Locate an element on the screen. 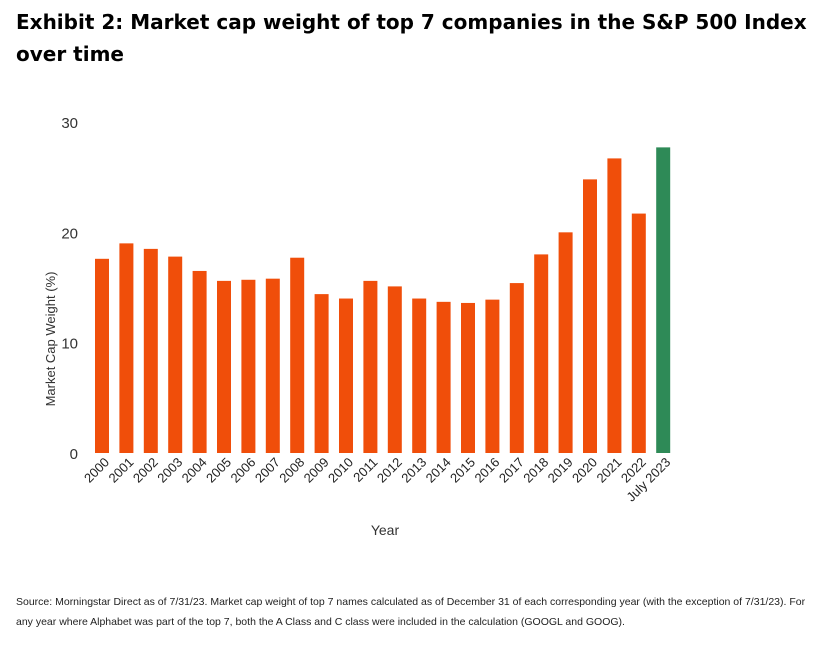 The width and height of the screenshot is (826, 651). bar-2010 is located at coordinates (346, 375).